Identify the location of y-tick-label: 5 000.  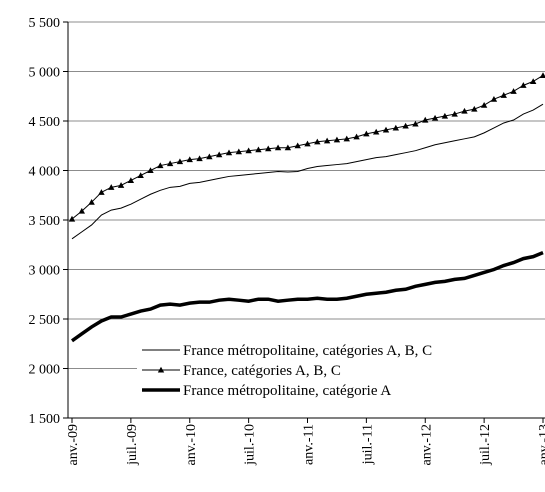
(45, 73).